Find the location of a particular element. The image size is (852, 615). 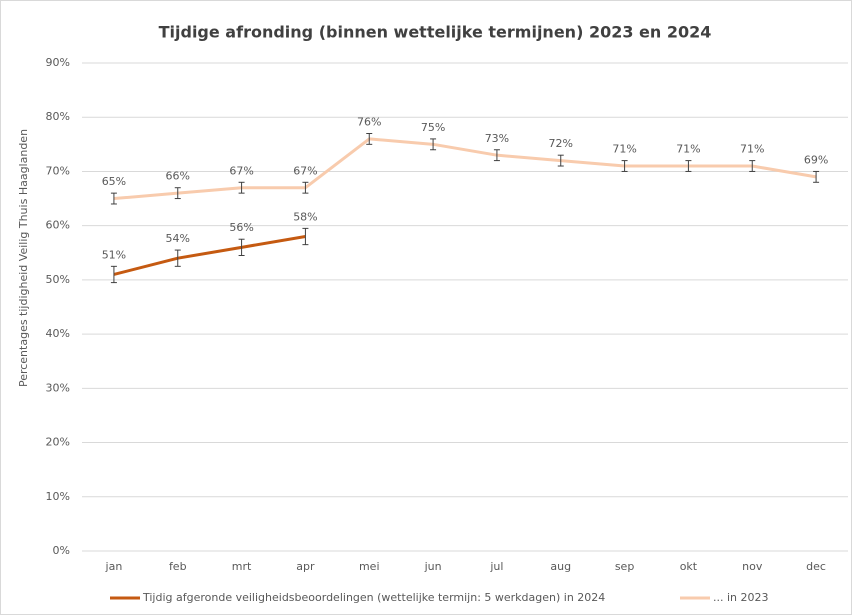

legend-label: ... in 2023 is located at coordinates (741, 597).